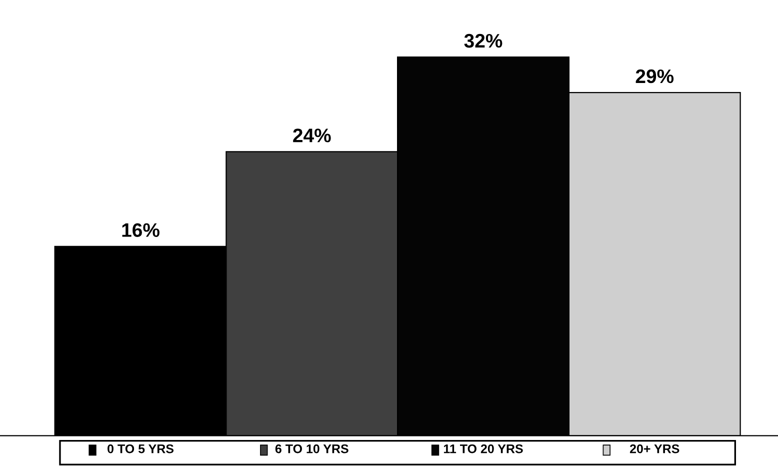  I want to click on x-tick-label: 0 TO 5 YRS, so click(141, 449).